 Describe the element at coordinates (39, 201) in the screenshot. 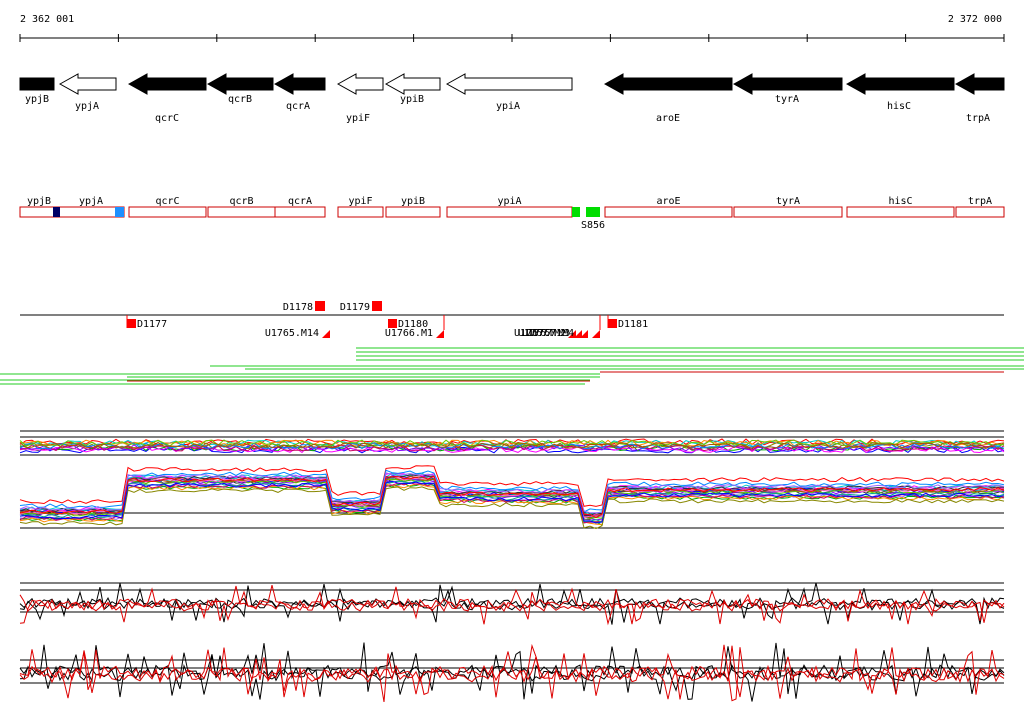

I see `segment-label-ypjb: ypjB` at that location.